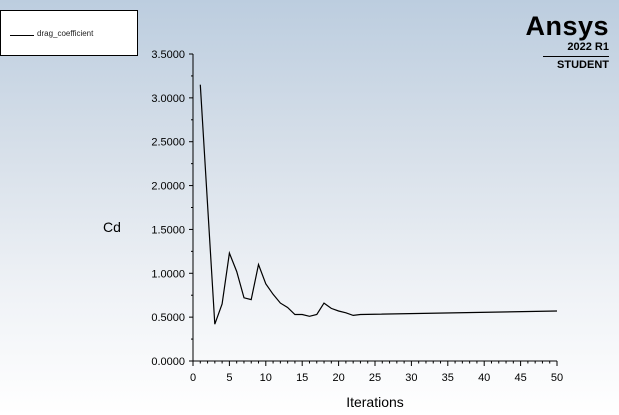 Image resolution: width=619 pixels, height=415 pixels. I want to click on x-tick-label: 45, so click(520, 378).